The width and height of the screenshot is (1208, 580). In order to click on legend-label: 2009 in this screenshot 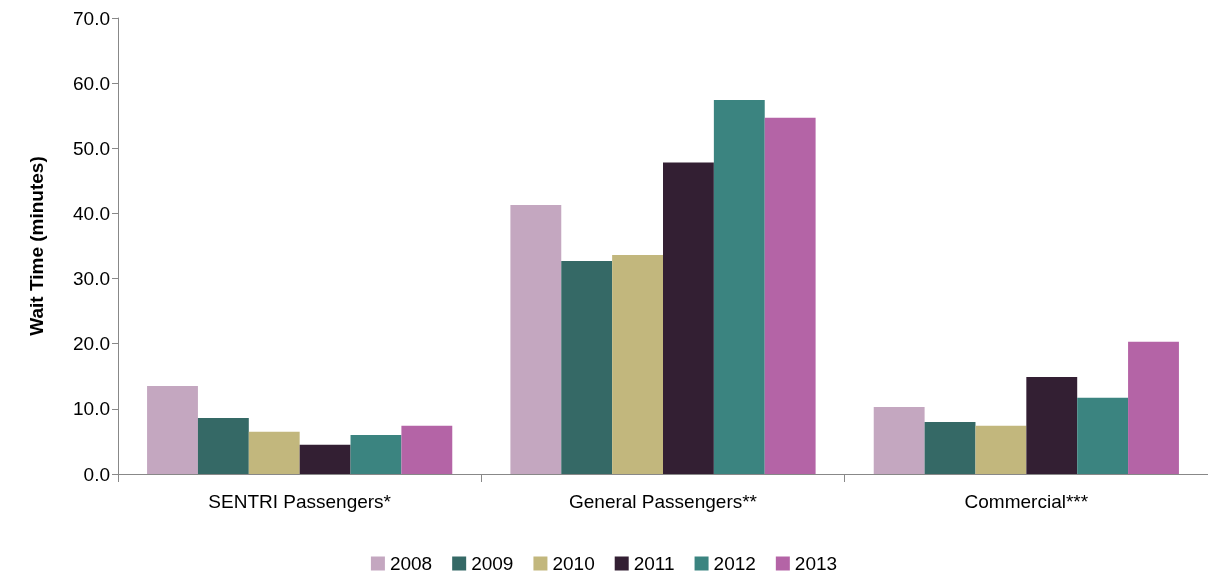, I will do `click(492, 563)`.